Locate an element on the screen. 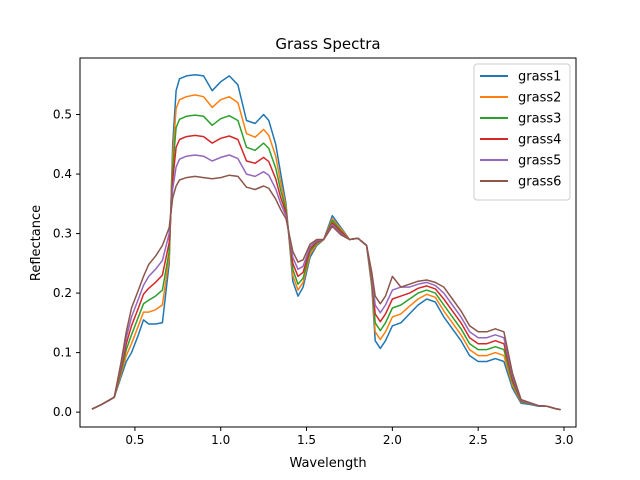 The width and height of the screenshot is (640, 480). legend-label-grass2: grass2 is located at coordinates (539, 98).